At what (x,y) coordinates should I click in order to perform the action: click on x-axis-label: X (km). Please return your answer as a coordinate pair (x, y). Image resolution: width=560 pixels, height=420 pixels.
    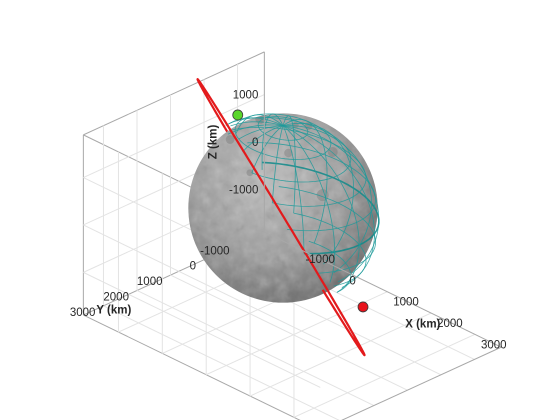
    Looking at the image, I should click on (422, 325).